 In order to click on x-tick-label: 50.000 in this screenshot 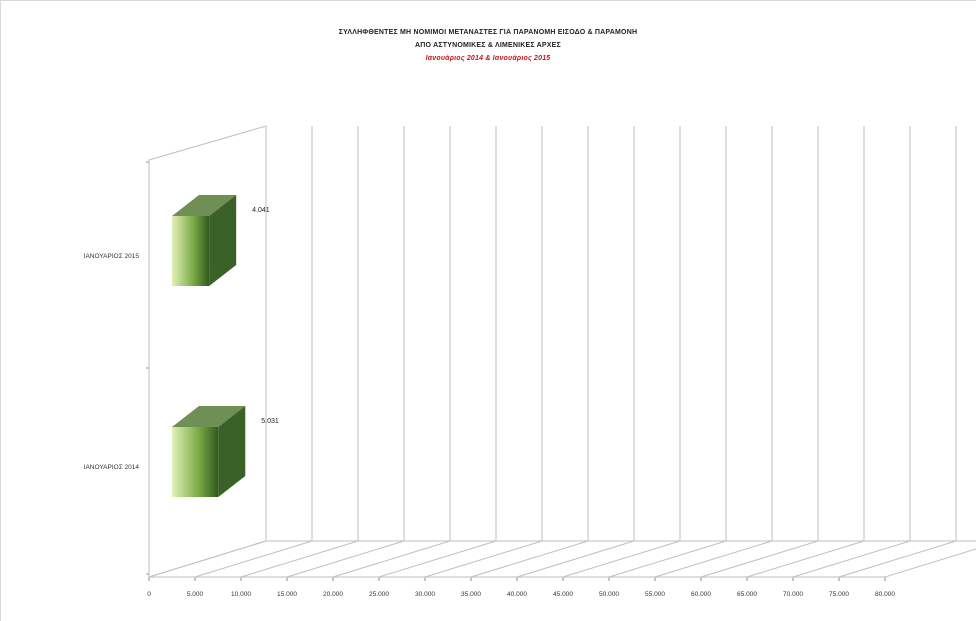, I will do `click(609, 594)`.